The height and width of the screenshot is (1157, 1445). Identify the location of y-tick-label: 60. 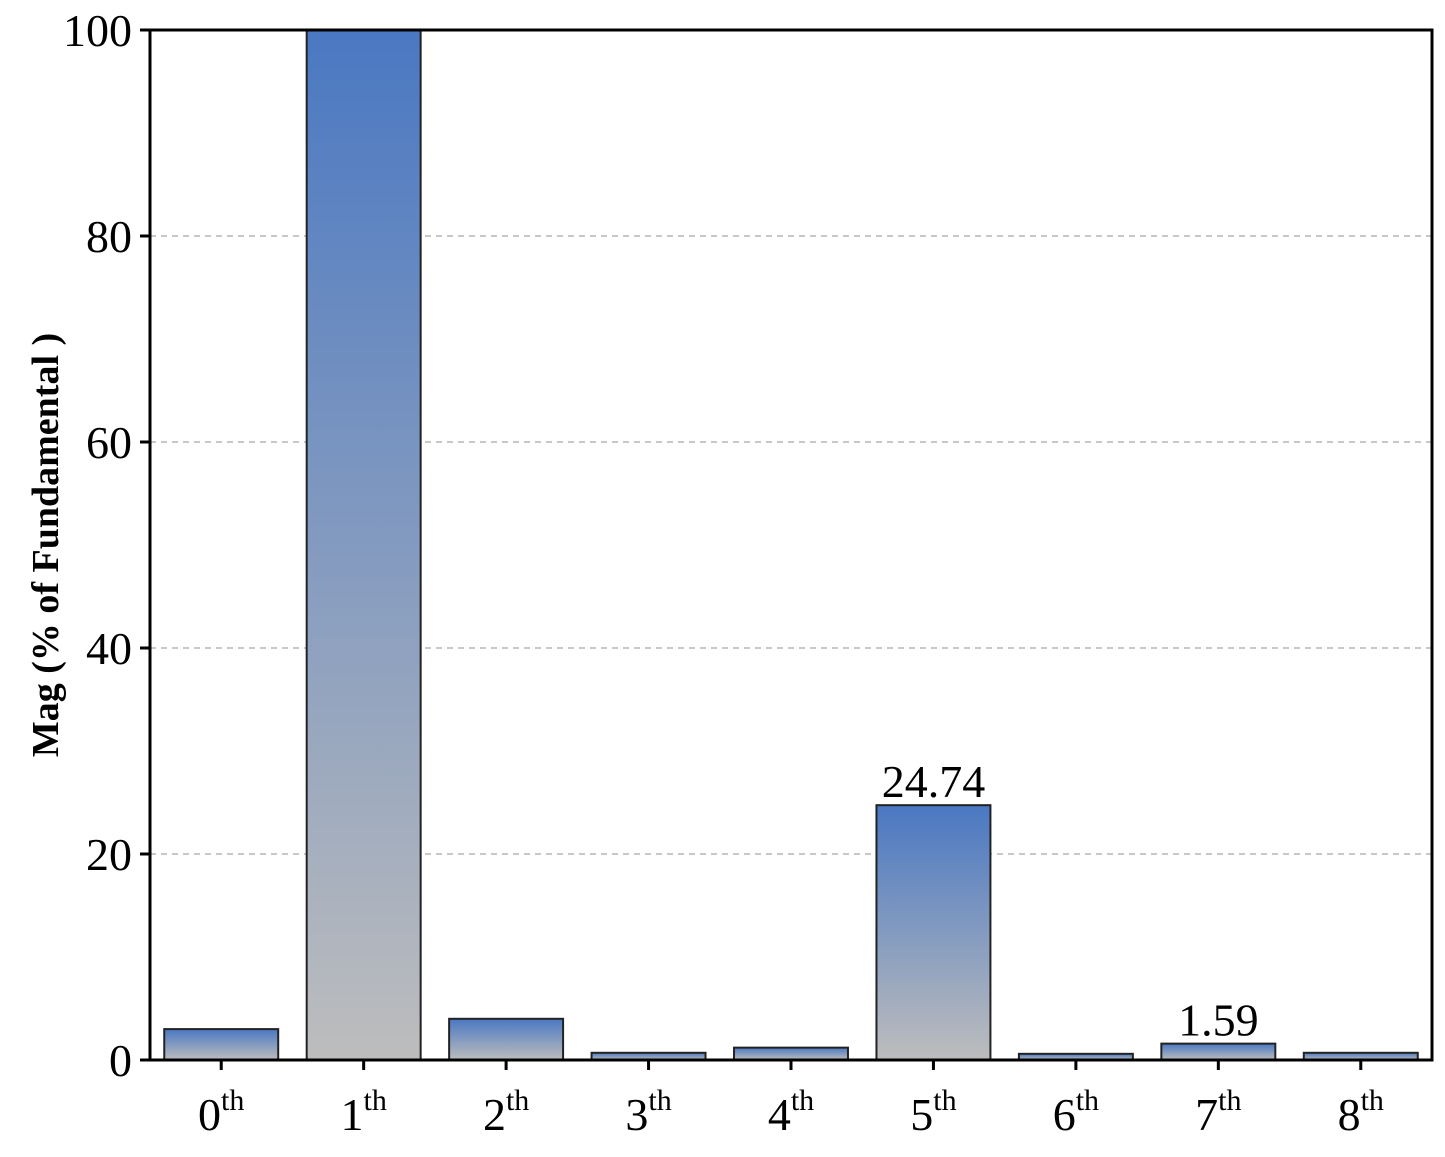
(109, 442).